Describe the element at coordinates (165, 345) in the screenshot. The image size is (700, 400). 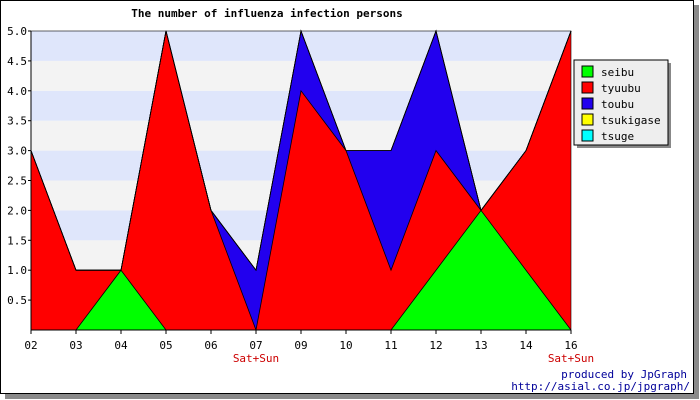
I see `x-tick-label: 05` at that location.